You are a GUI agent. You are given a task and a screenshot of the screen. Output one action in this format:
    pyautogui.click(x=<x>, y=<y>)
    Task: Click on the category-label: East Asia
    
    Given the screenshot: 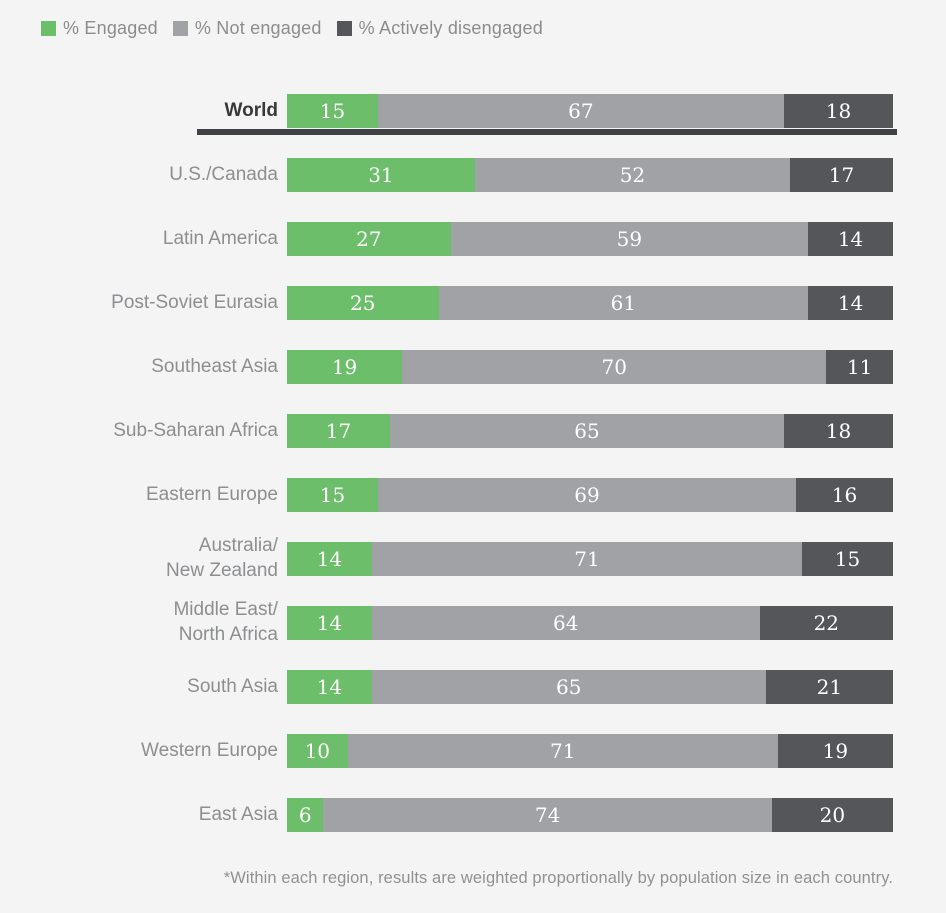 What is the action you would take?
    pyautogui.click(x=238, y=814)
    